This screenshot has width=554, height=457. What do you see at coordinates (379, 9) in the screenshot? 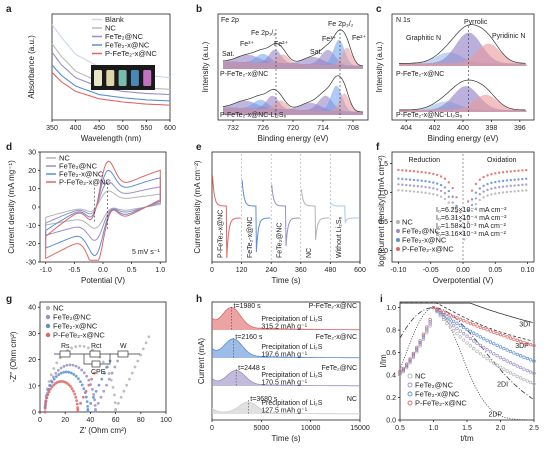
I see `panel-label: c` at bounding box center [379, 9].